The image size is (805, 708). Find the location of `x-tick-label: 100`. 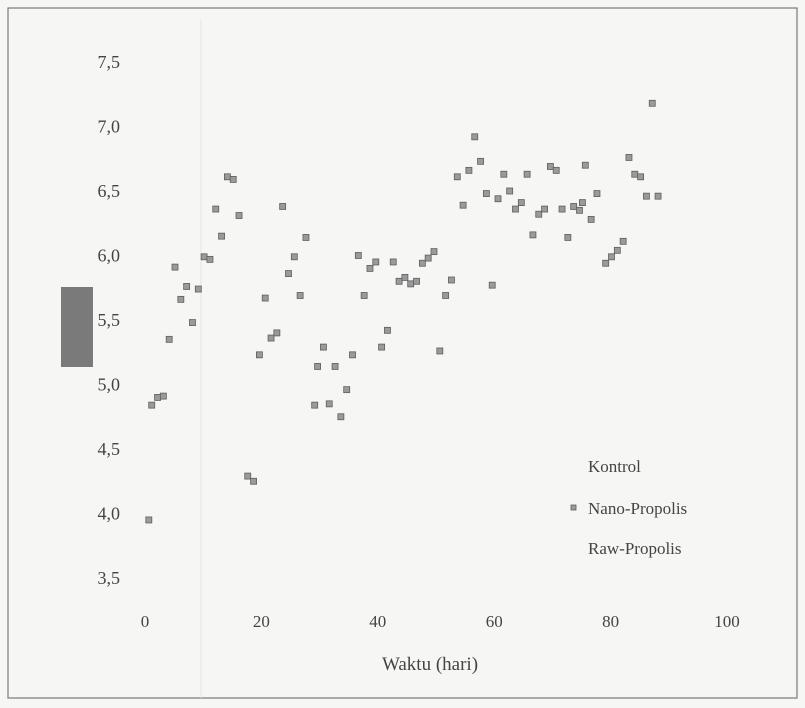

x-tick-label: 100 is located at coordinates (727, 621).